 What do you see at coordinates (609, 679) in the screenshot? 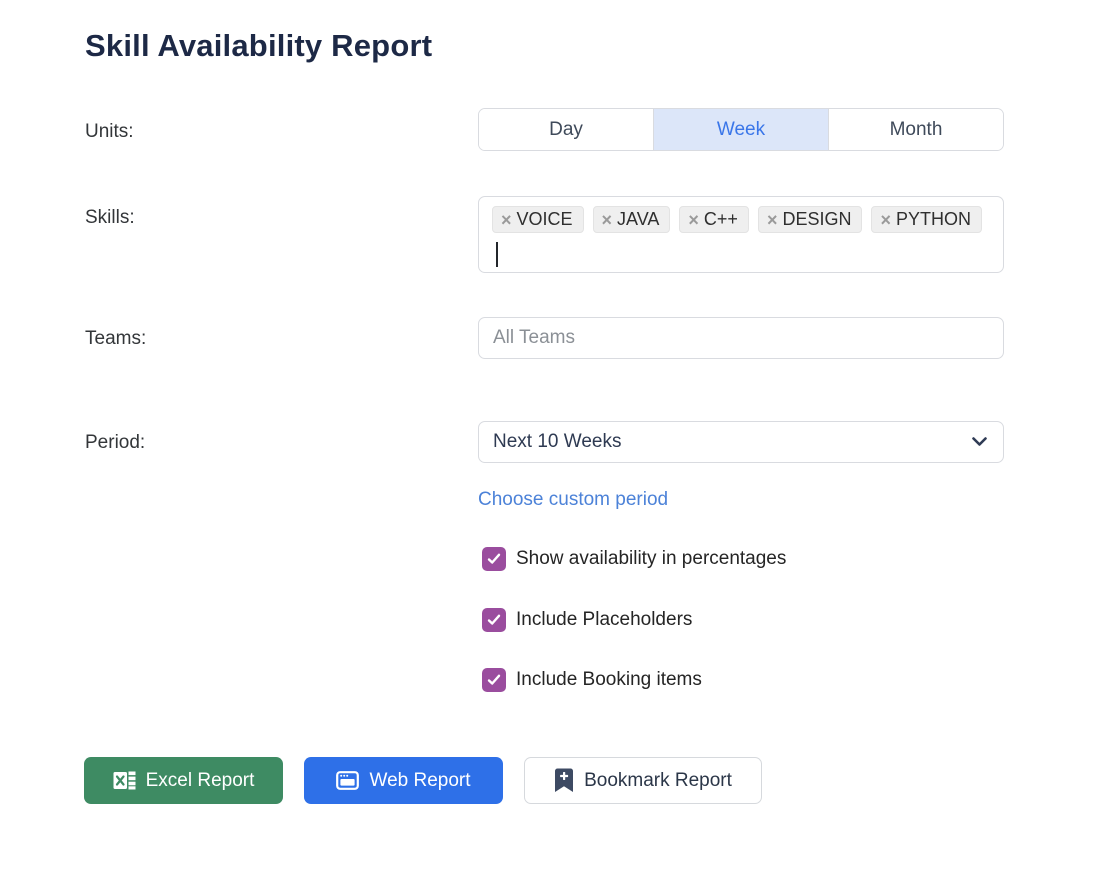
I see `checkbox-label: Include Booking items` at bounding box center [609, 679].